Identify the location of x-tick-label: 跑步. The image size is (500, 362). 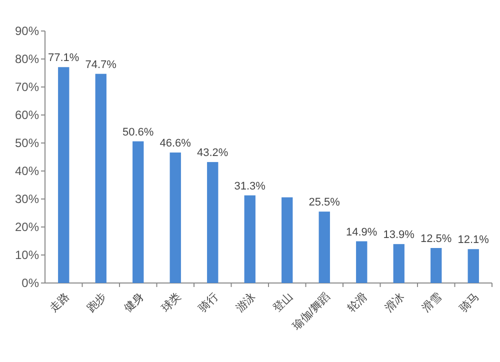
(96, 302).